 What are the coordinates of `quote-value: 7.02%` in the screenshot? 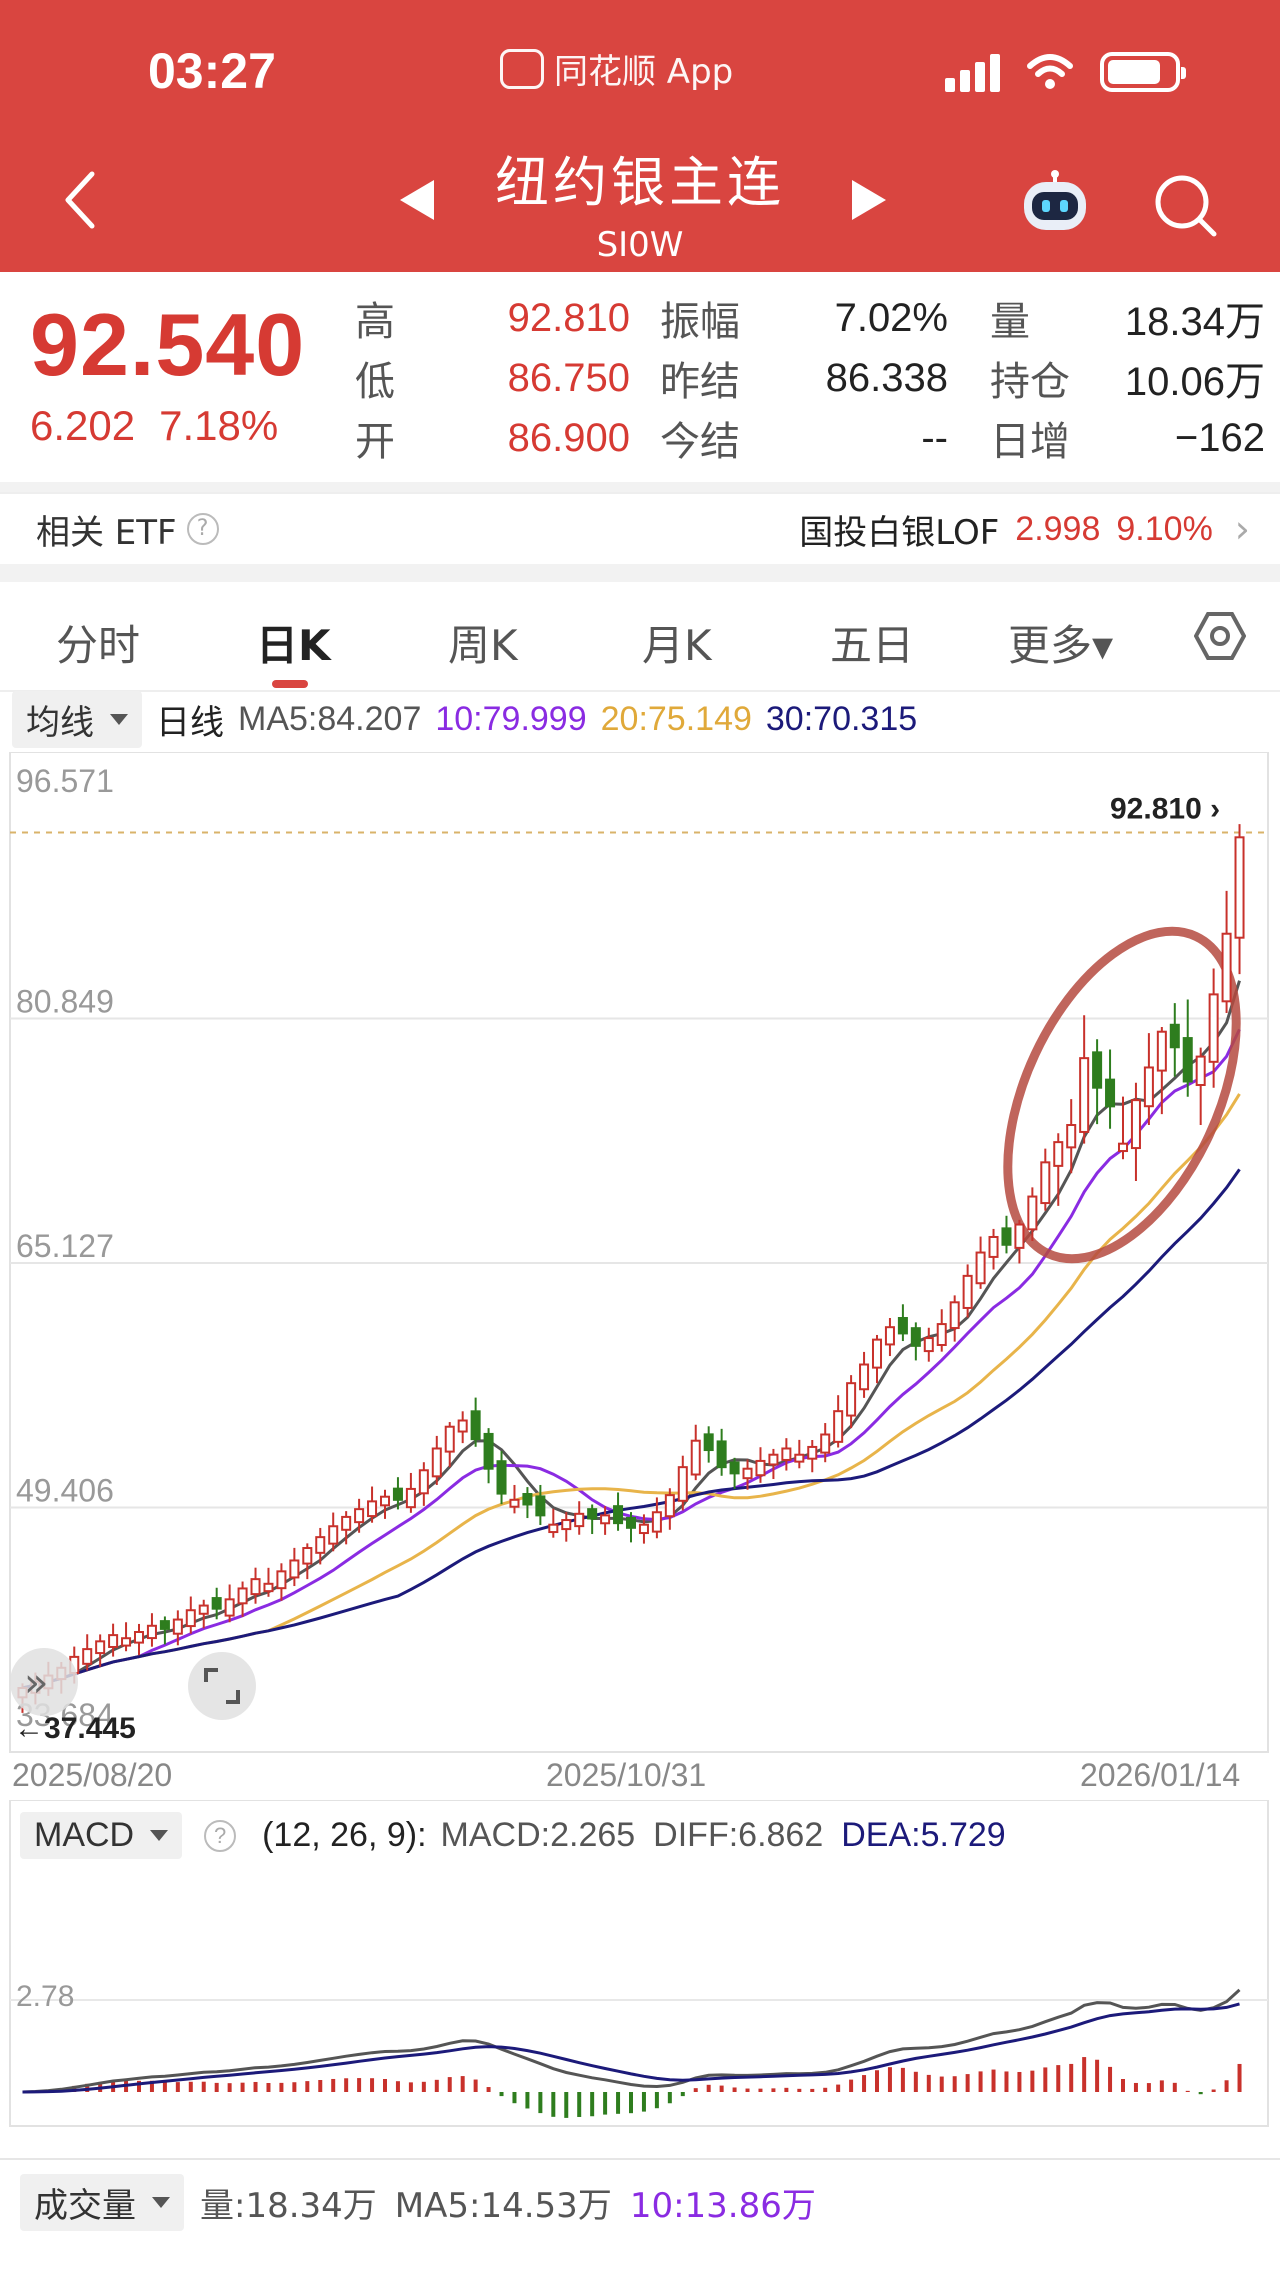 It's located at (891, 317).